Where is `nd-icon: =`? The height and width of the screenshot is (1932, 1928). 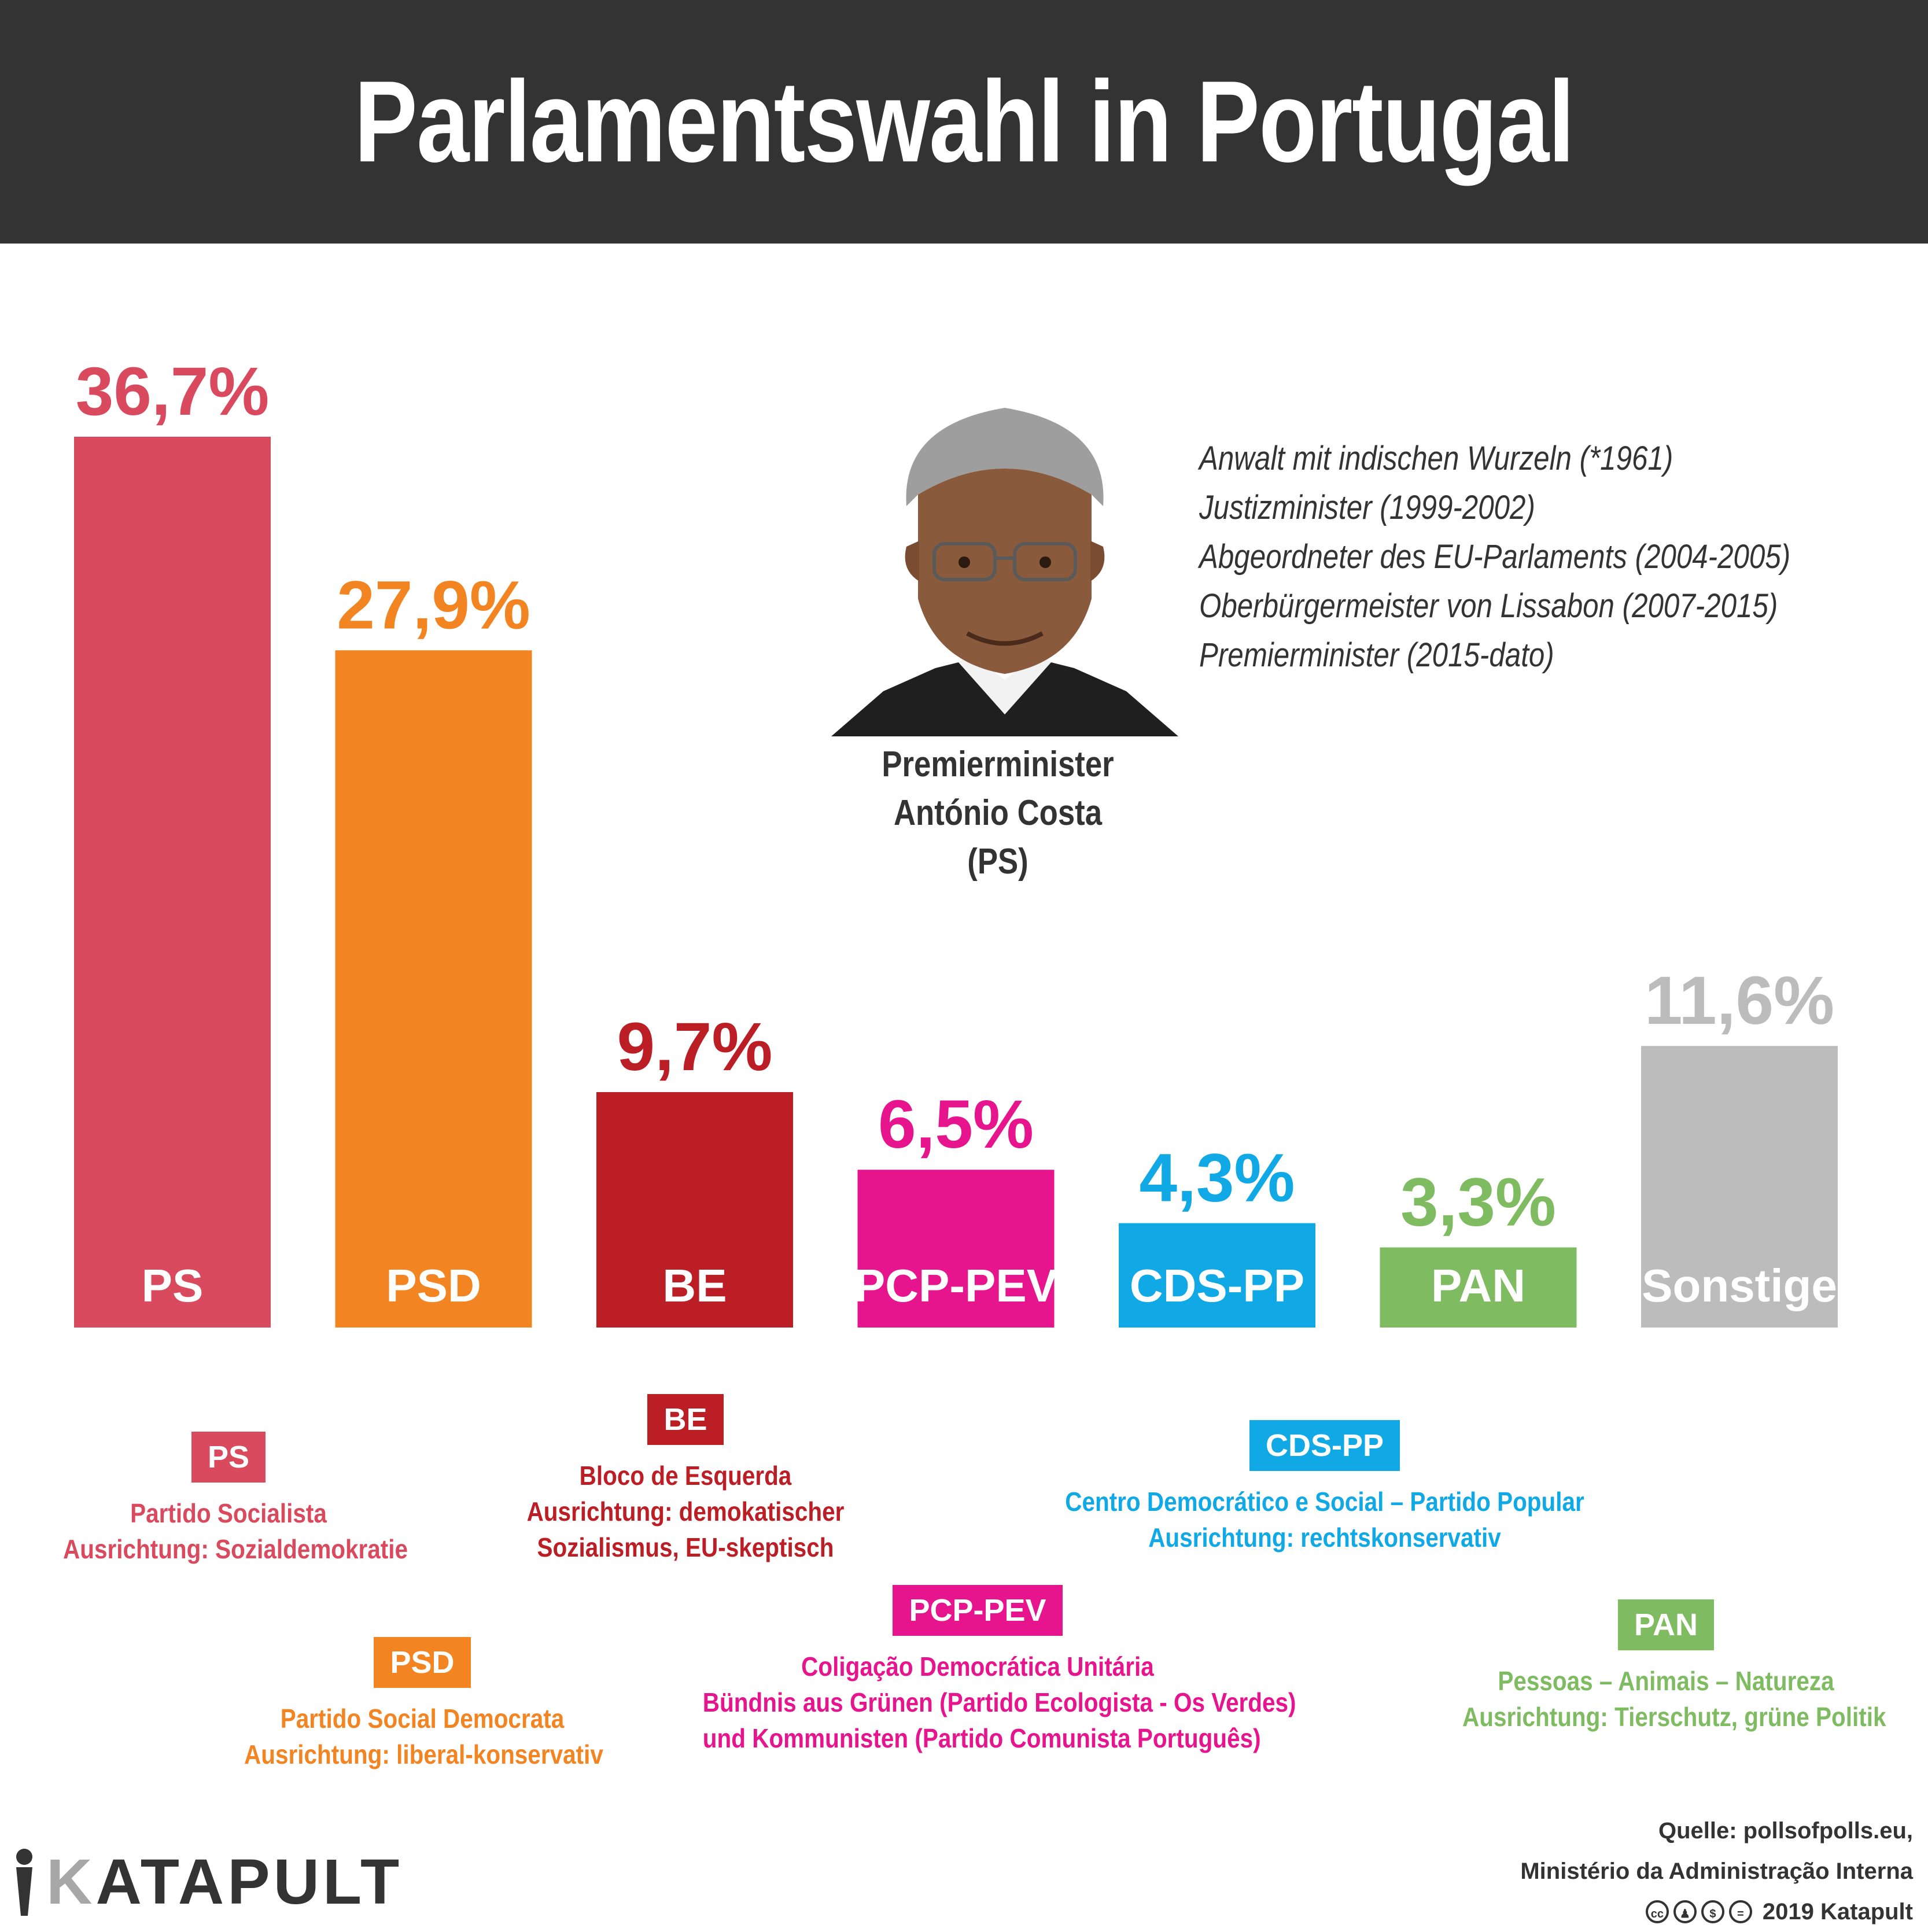
nd-icon: = is located at coordinates (1740, 1911).